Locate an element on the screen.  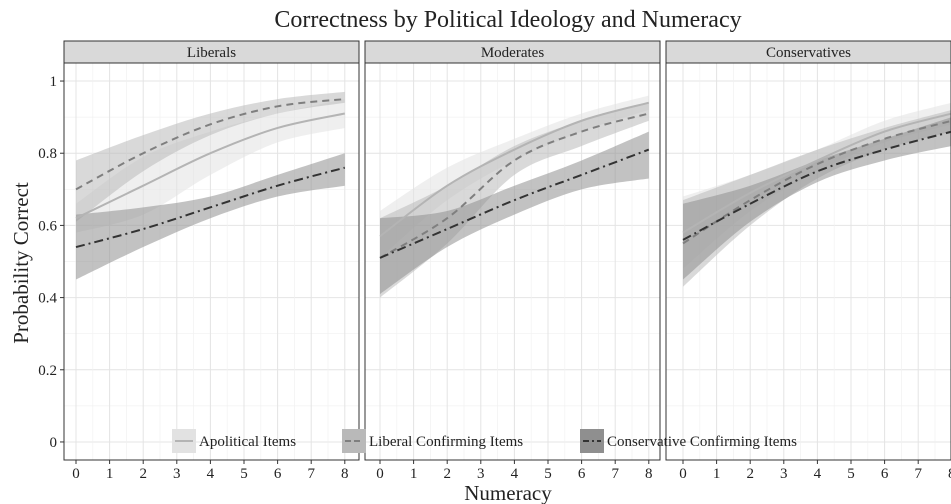
legend-item: Conservative Confirming Items is located at coordinates (688, 441).